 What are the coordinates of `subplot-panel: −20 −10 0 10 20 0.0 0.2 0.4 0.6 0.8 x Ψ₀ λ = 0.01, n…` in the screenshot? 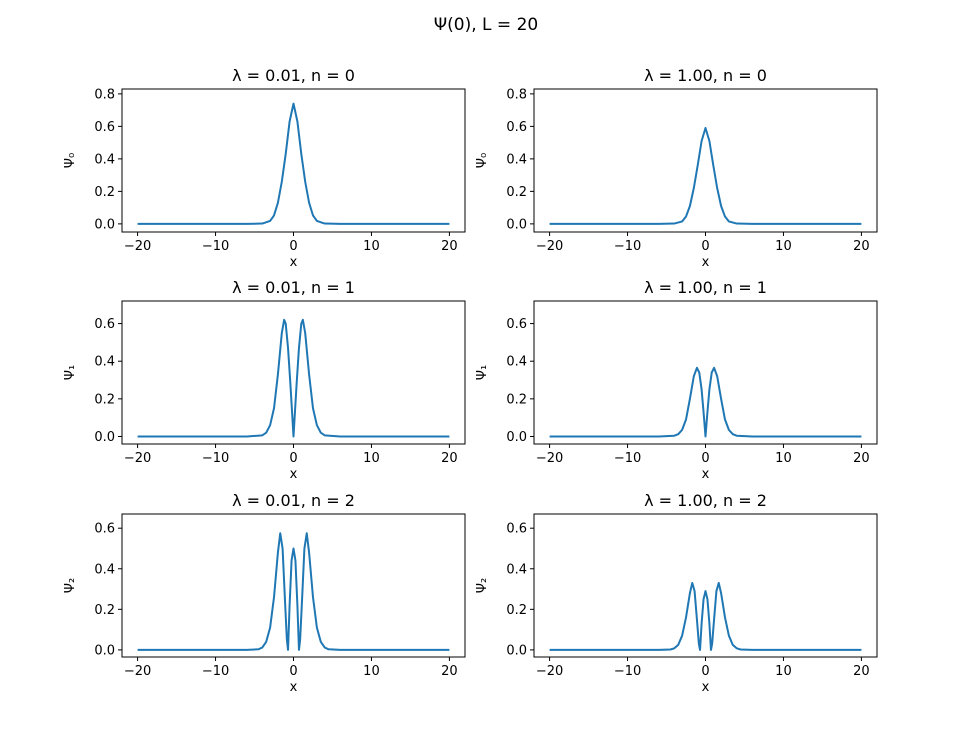 It's located at (264, 168).